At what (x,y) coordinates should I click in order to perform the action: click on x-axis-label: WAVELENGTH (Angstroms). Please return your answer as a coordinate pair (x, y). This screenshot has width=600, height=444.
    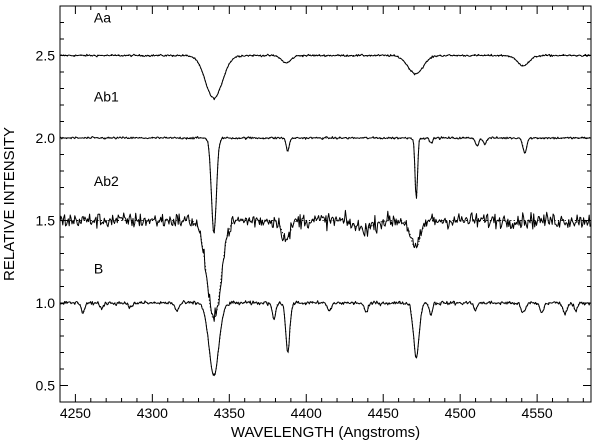
    Looking at the image, I should click on (325, 432).